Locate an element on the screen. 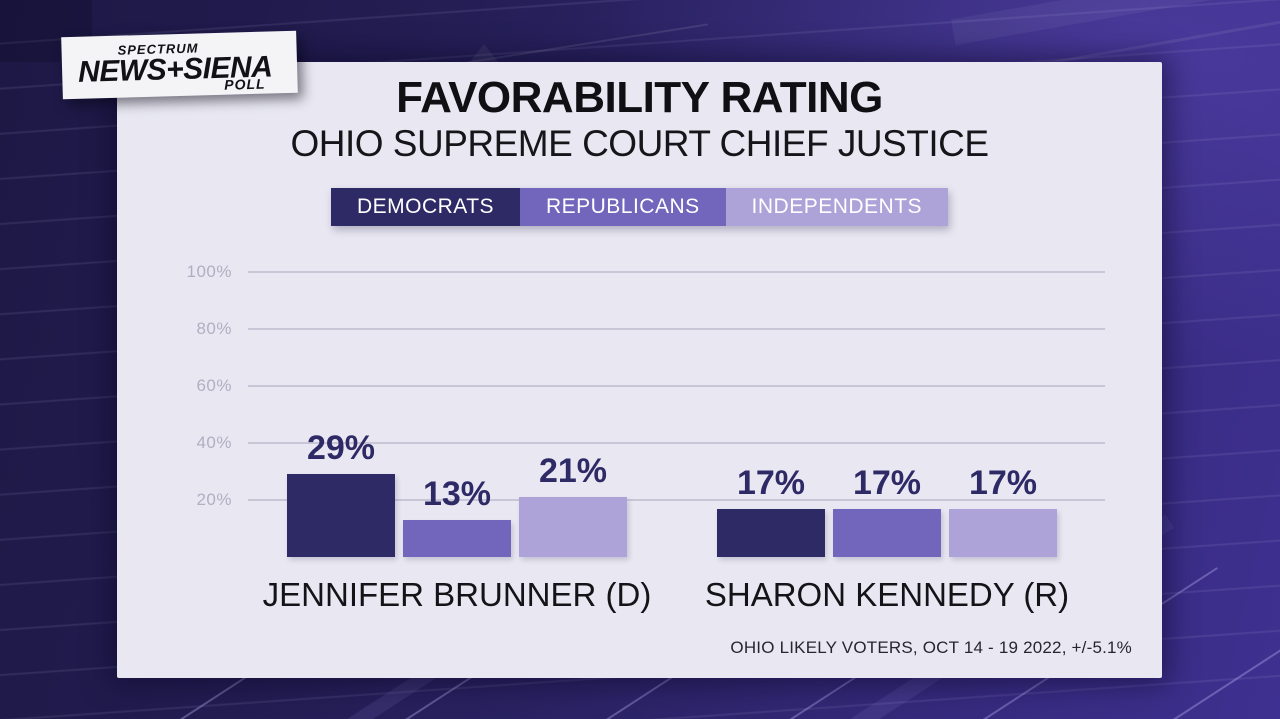 The width and height of the screenshot is (1280, 719). y-tick-label: 60% is located at coordinates (214, 385).